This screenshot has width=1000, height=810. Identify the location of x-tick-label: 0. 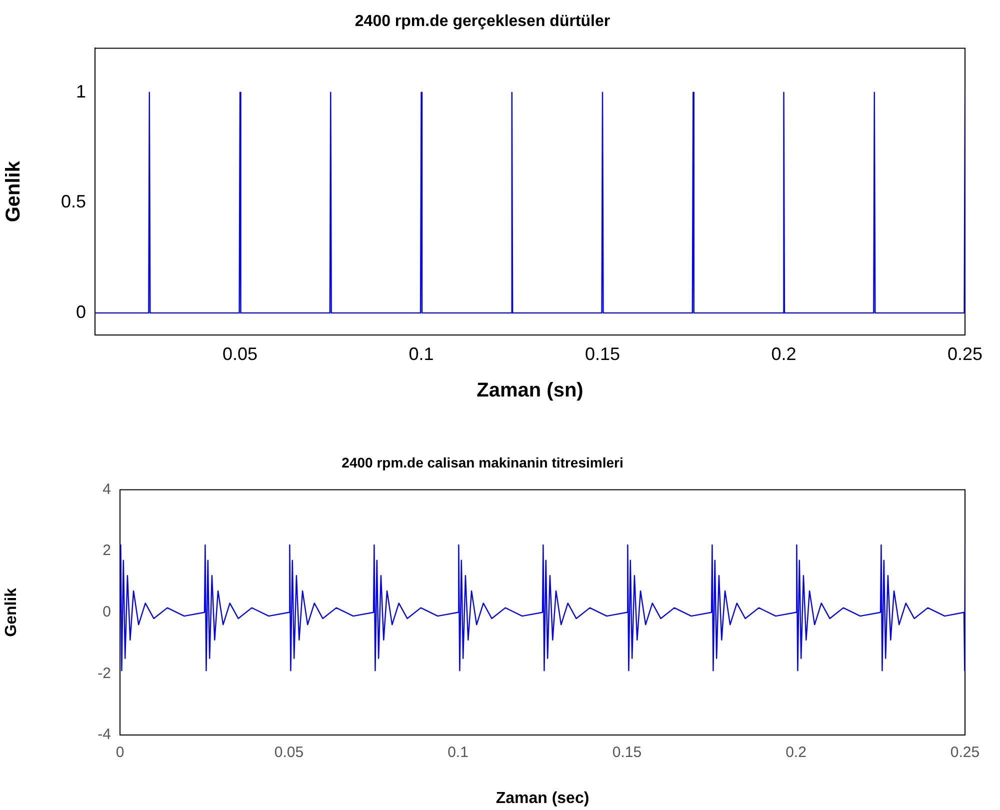
(120, 753).